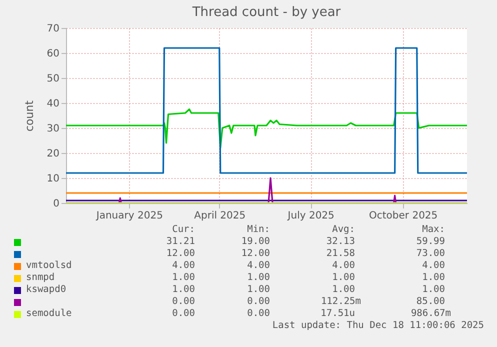  What do you see at coordinates (343, 229) in the screenshot?
I see `text: Avg:` at bounding box center [343, 229].